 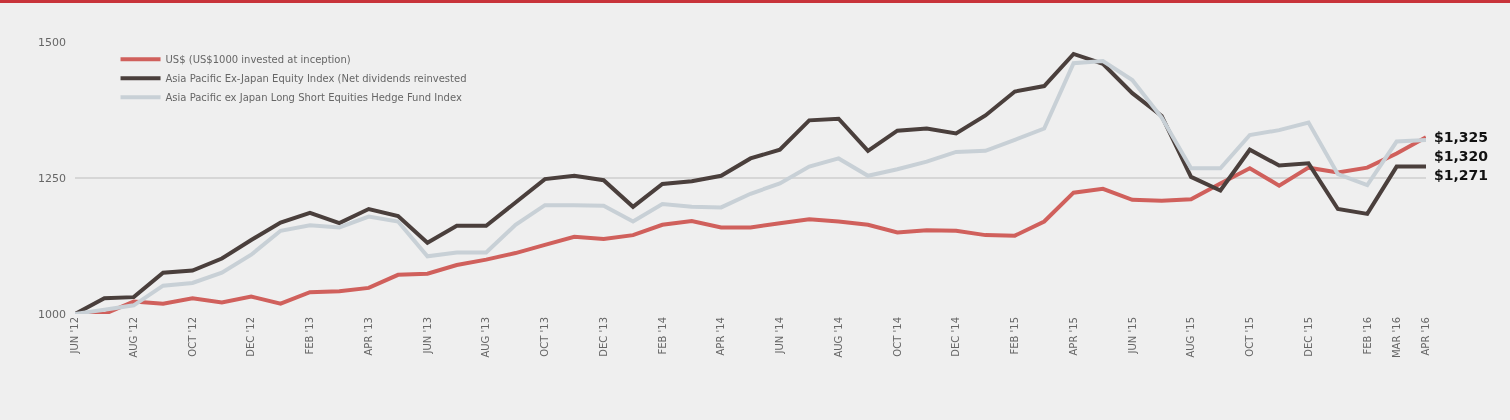 What do you see at coordinates (316, 79) in the screenshot?
I see `legend-label: Asia Pacific Ex-Japan Equity Index (Net dividends reinvested` at bounding box center [316, 79].